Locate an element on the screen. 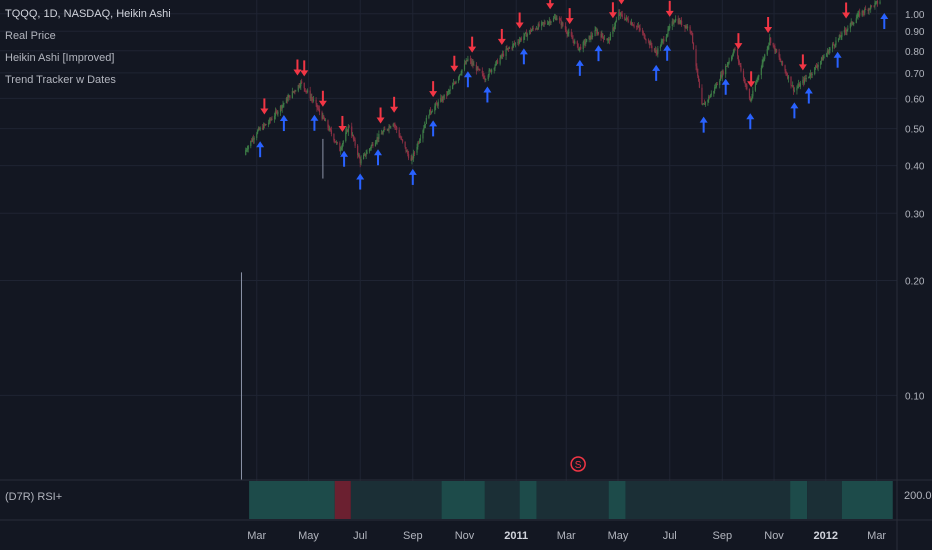 The height and width of the screenshot is (550, 932). rsi-scale-value: 200.00 is located at coordinates (918, 496).